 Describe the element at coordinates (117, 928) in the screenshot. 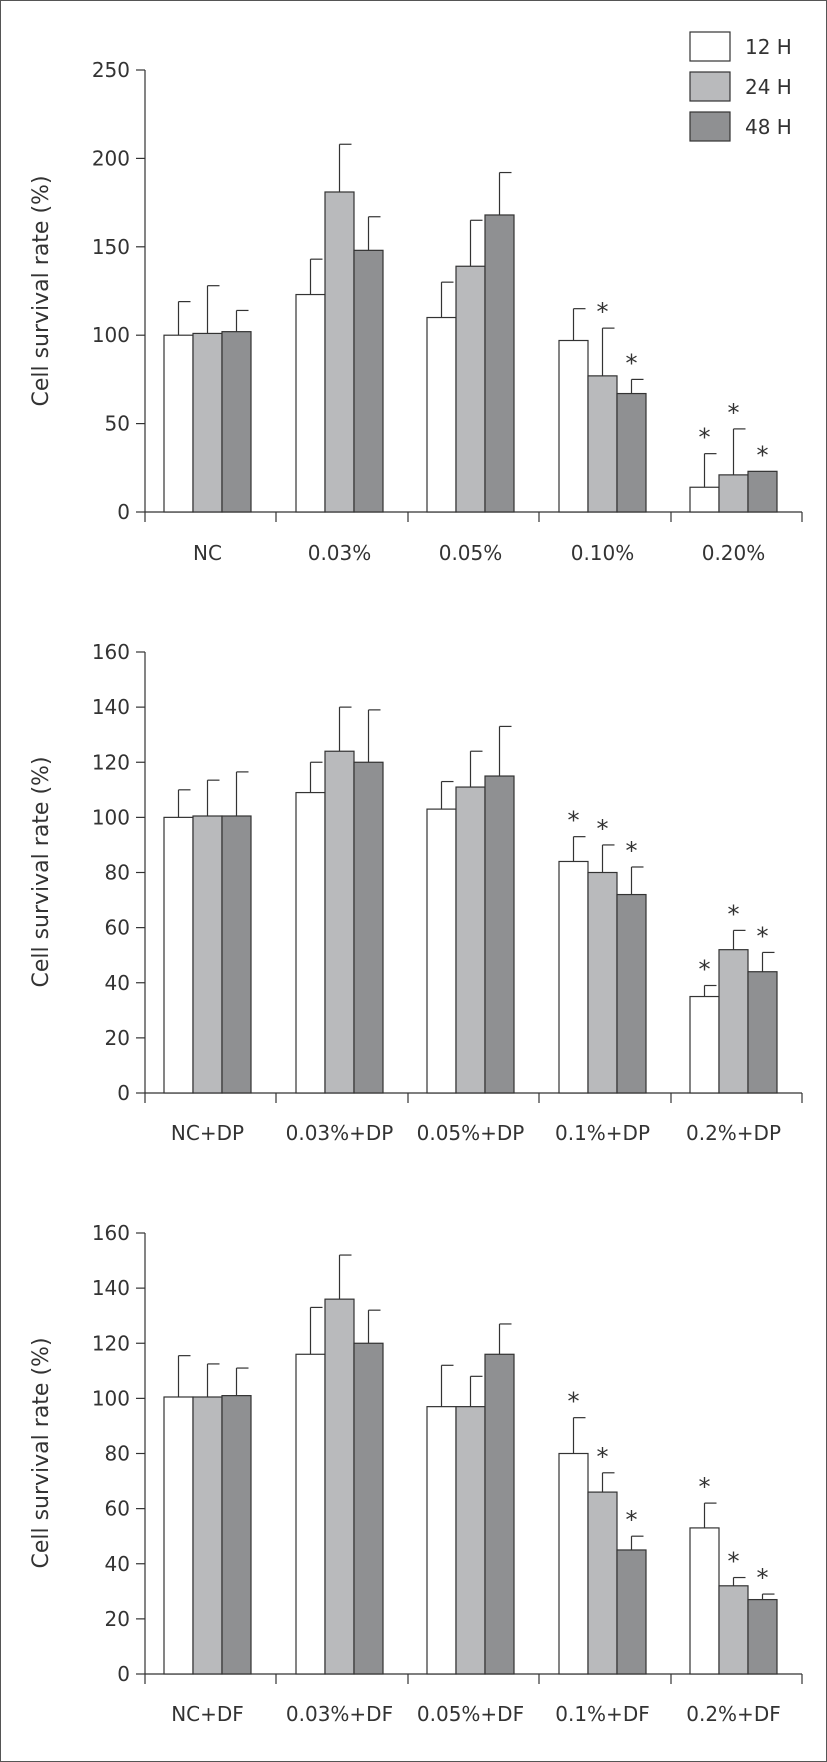

I see `y-tick-label: 60` at that location.